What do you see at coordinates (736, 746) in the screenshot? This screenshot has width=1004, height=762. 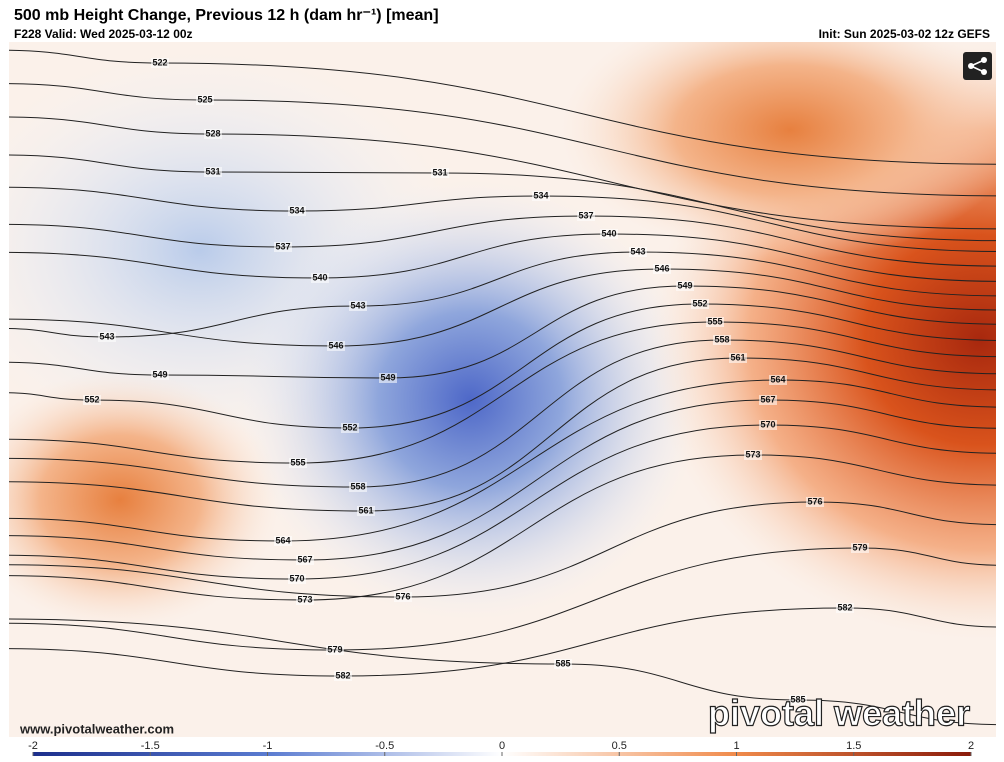 I see `colorbar-tick-label: 1` at bounding box center [736, 746].